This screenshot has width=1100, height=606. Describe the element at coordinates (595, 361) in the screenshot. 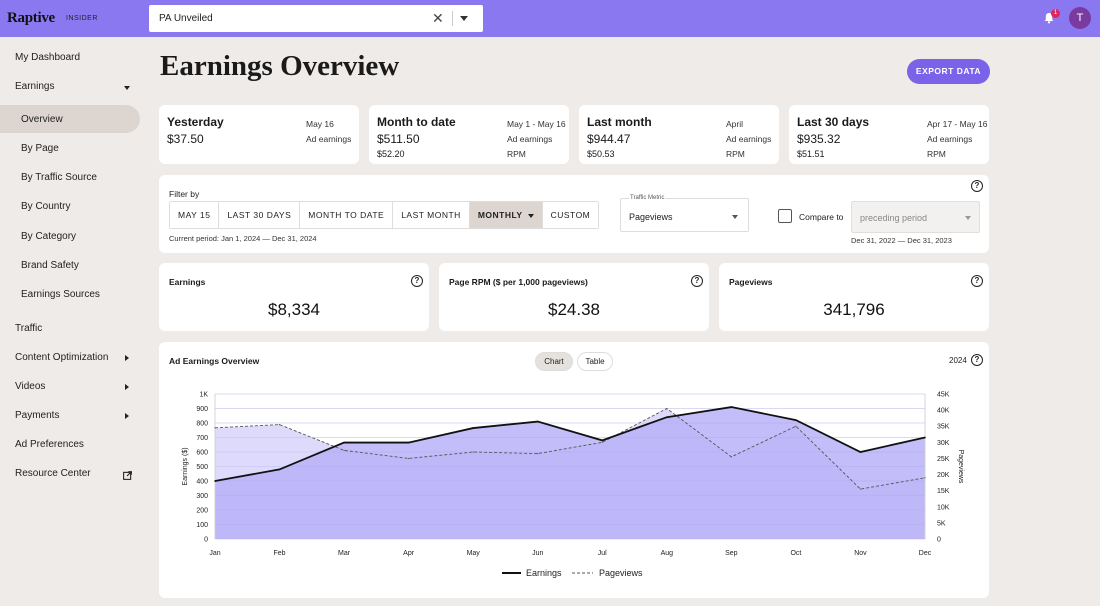

I see `table-tab: Table` at that location.